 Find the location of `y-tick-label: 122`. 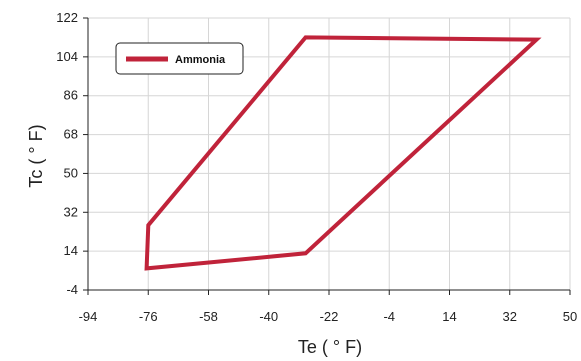

y-tick-label: 122 is located at coordinates (67, 17).